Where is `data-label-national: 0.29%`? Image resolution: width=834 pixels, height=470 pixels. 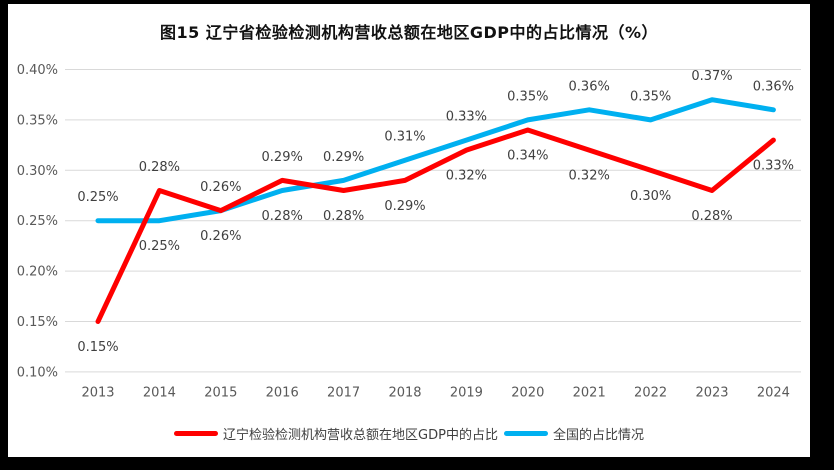 data-label-national: 0.29% is located at coordinates (343, 157).